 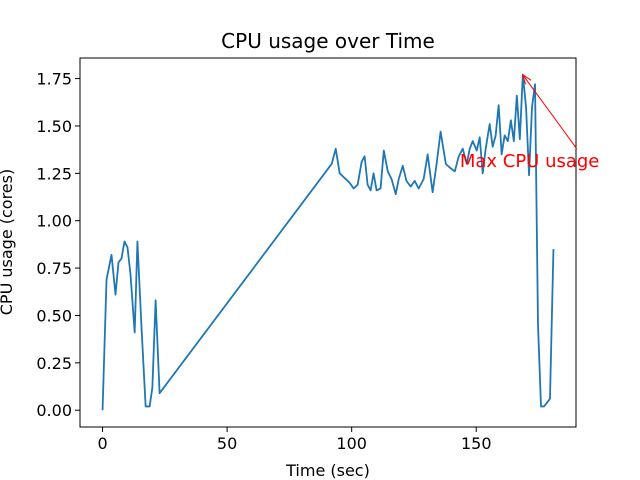 What do you see at coordinates (8, 242) in the screenshot?
I see `y-axis-label: CPU usage (cores)` at bounding box center [8, 242].